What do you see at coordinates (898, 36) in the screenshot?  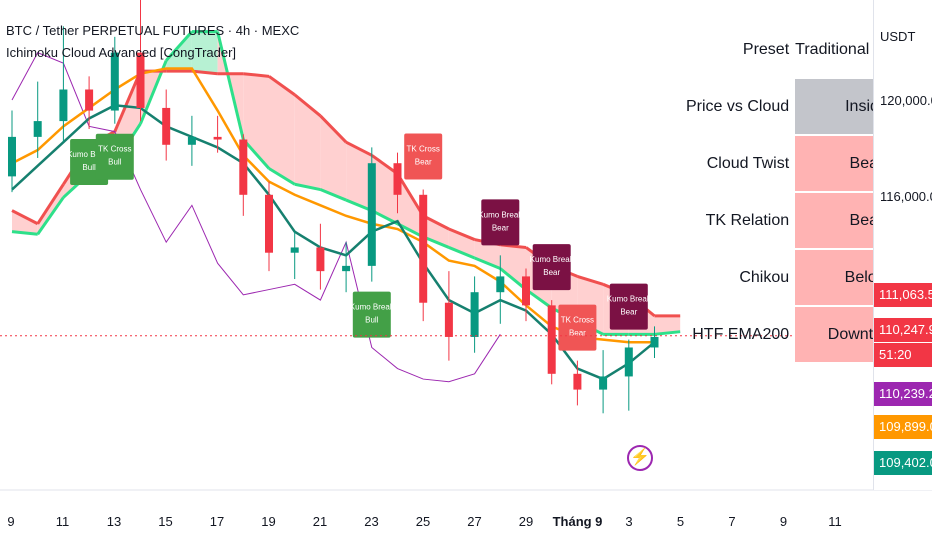 I see `currency-label: USDT` at bounding box center [898, 36].